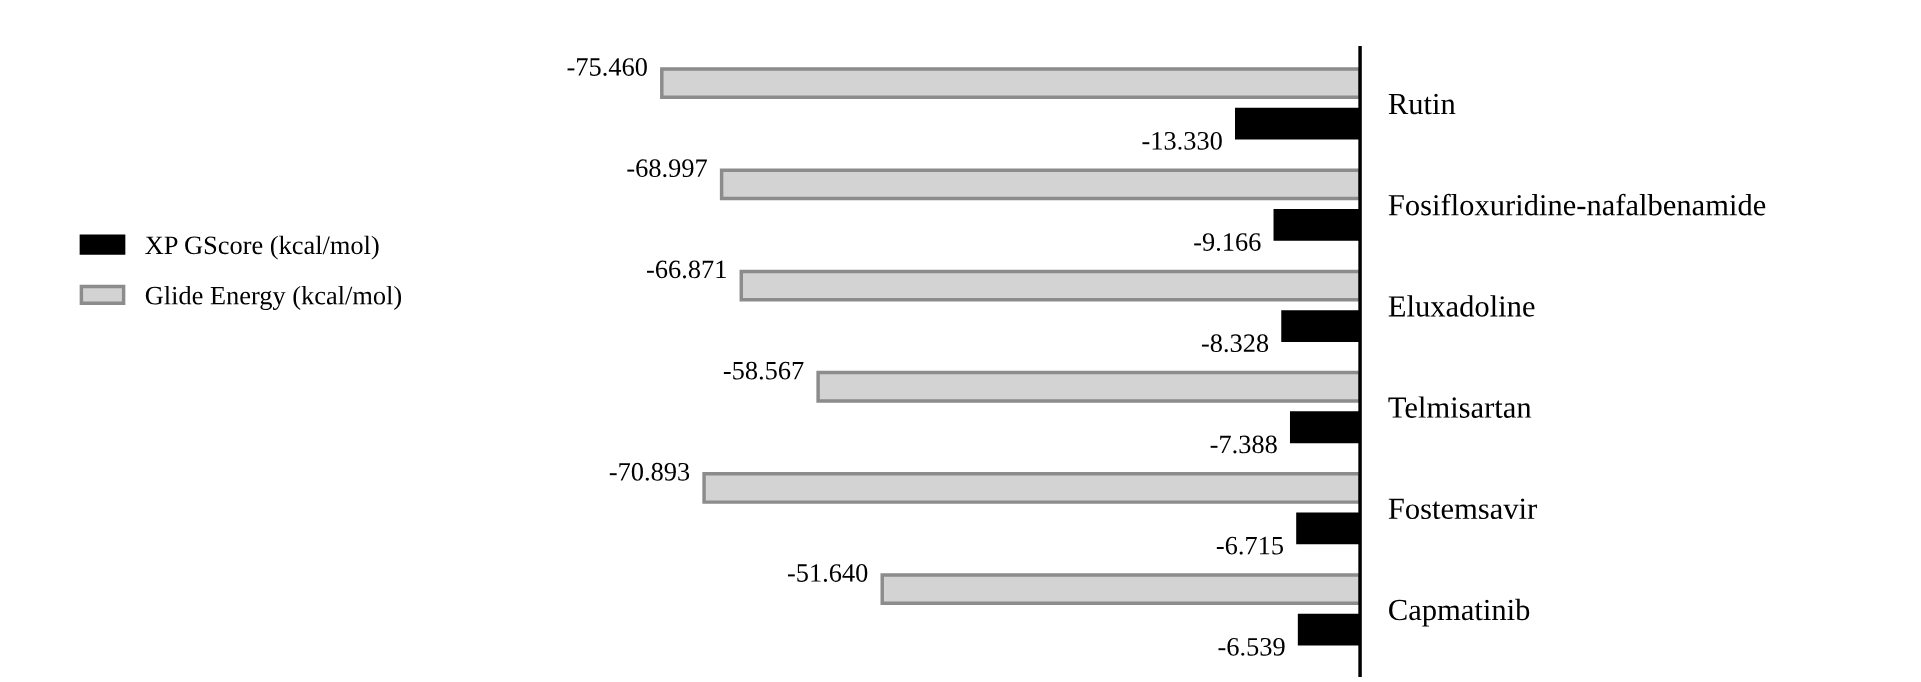 The height and width of the screenshot is (682, 1921). I want to click on data-label: -51.640, so click(827, 573).